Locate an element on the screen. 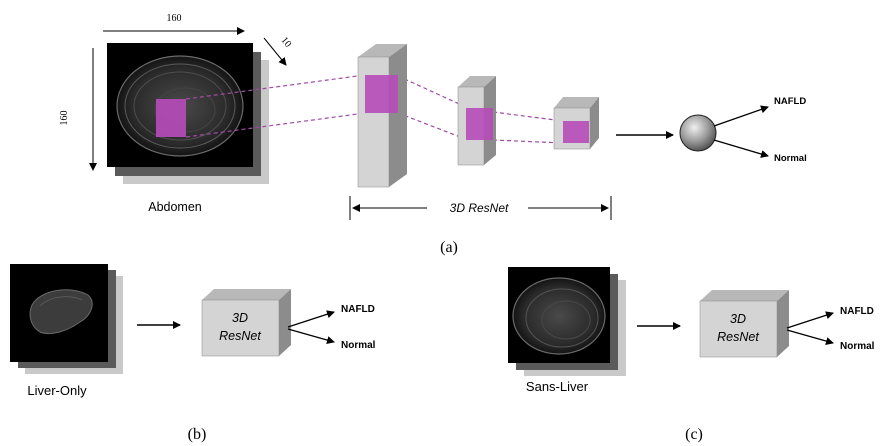 The width and height of the screenshot is (885, 446). liver-only-ct-slice is located at coordinates (59, 313).